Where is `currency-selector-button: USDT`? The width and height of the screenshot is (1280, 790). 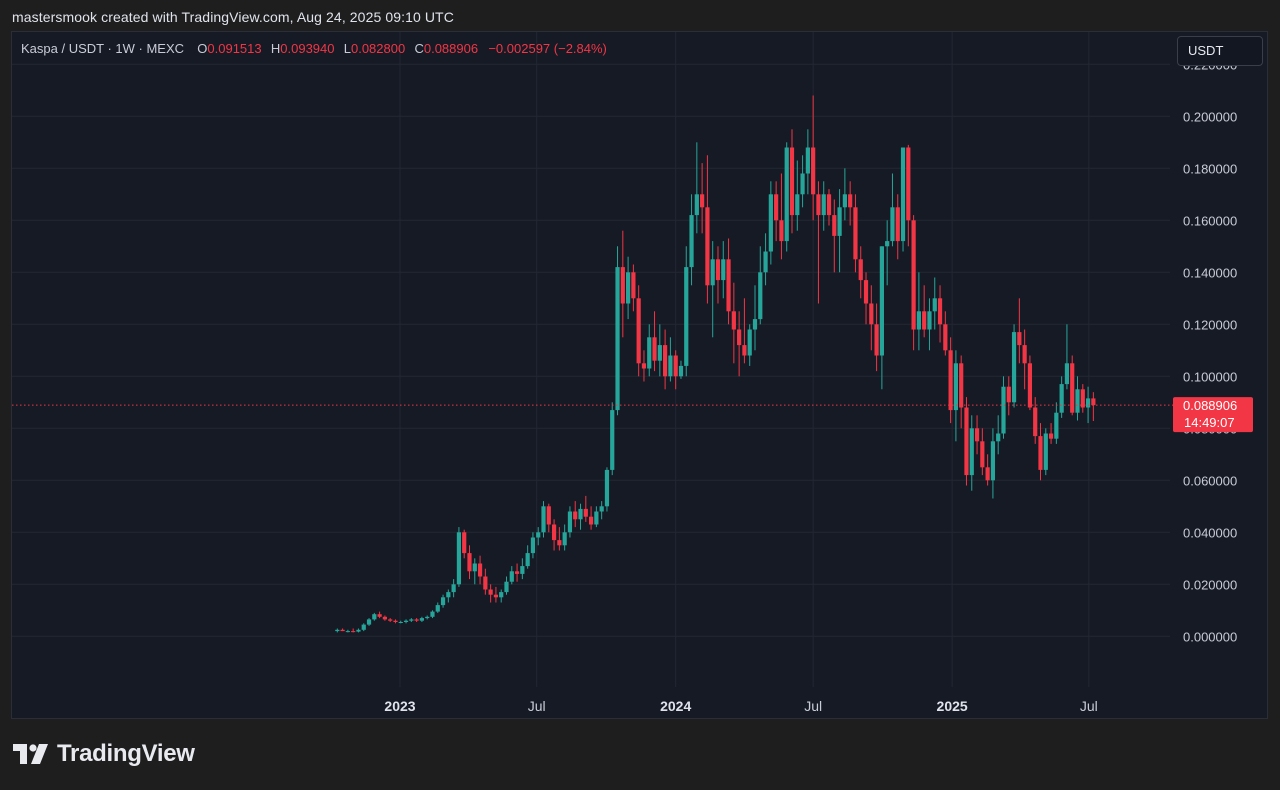
currency-selector-button: USDT is located at coordinates (1220, 51).